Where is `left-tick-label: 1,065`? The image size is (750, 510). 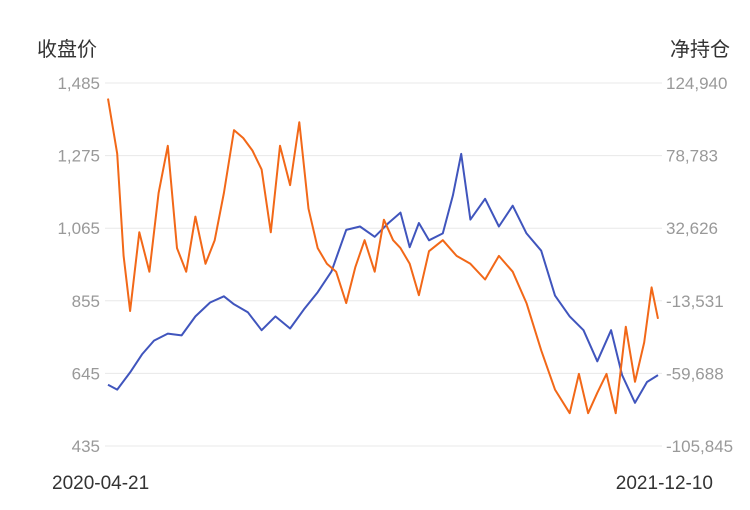 left-tick-label: 1,065 is located at coordinates (78, 228).